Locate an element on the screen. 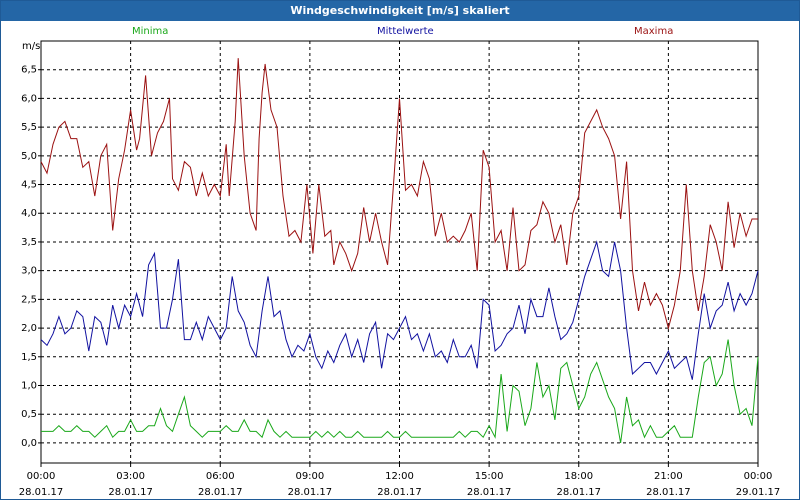 The image size is (800, 500). y-tick-label: 6,0 is located at coordinates (29, 98).